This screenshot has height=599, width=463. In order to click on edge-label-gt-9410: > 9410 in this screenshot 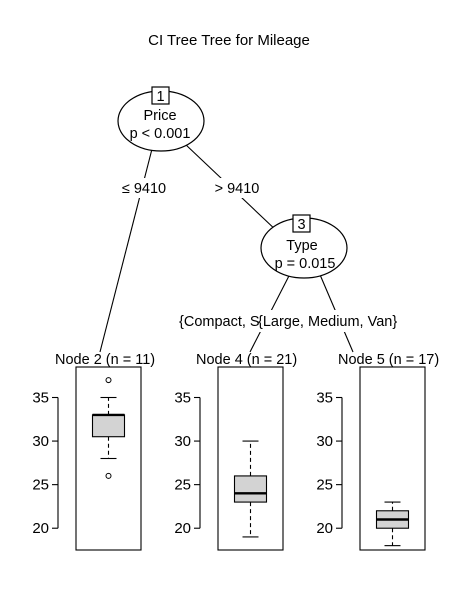, I will do `click(237, 189)`.